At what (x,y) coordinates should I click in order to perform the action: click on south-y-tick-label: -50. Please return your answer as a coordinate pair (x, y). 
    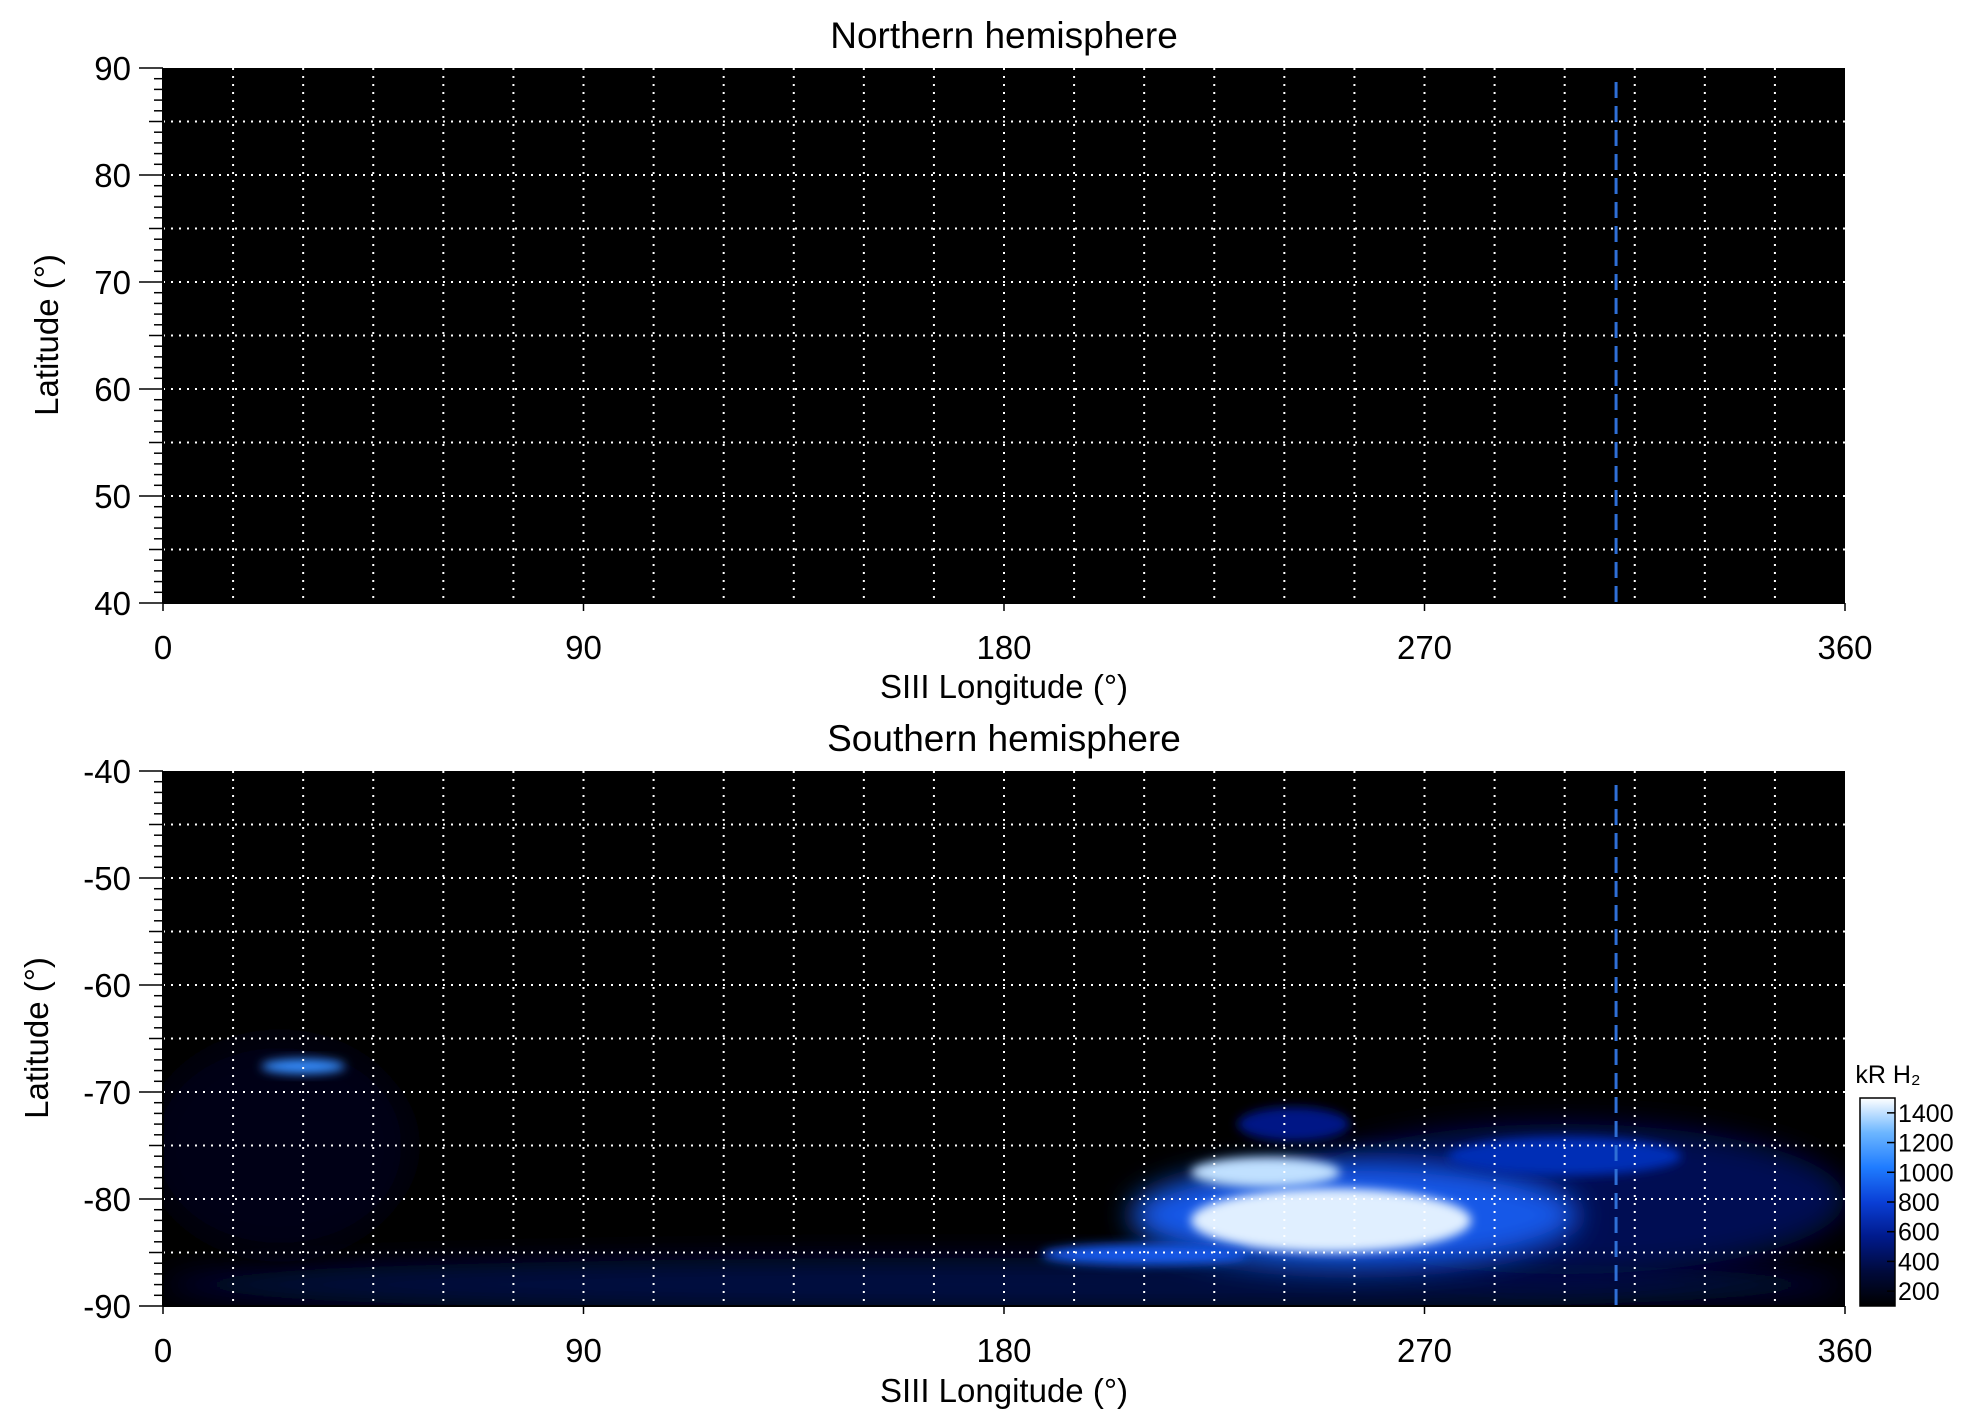
    Looking at the image, I should click on (107, 878).